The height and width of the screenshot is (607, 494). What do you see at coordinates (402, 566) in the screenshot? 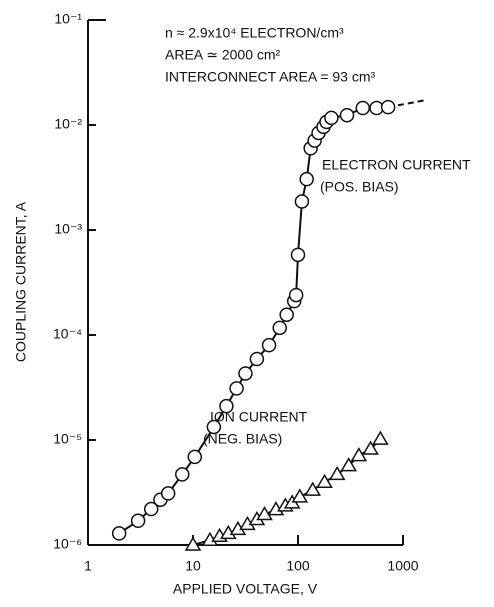
I see `x-tick-label: 1000` at bounding box center [402, 566].